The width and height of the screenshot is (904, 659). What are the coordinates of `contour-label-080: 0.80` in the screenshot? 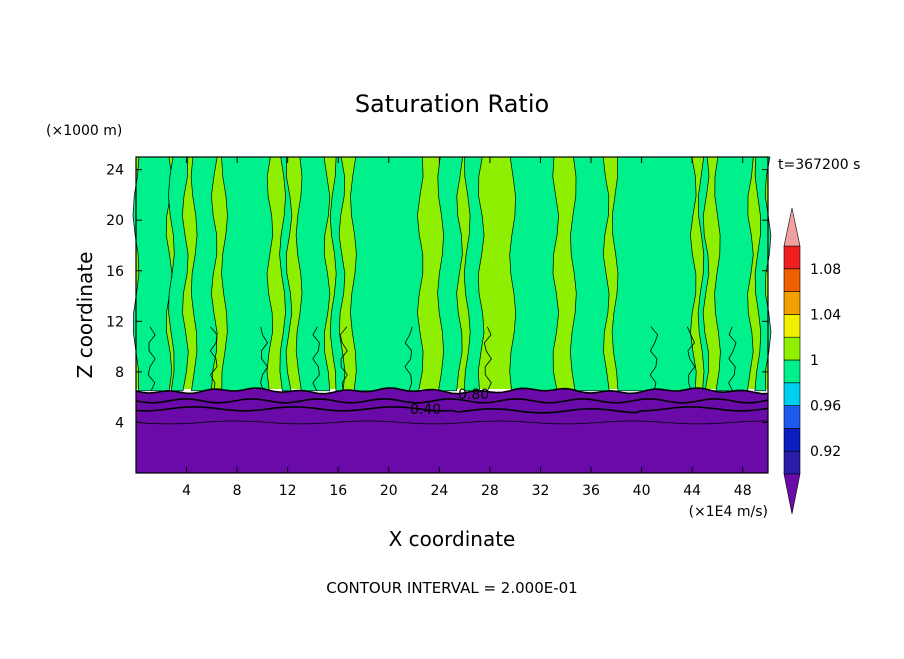 It's located at (473, 395).